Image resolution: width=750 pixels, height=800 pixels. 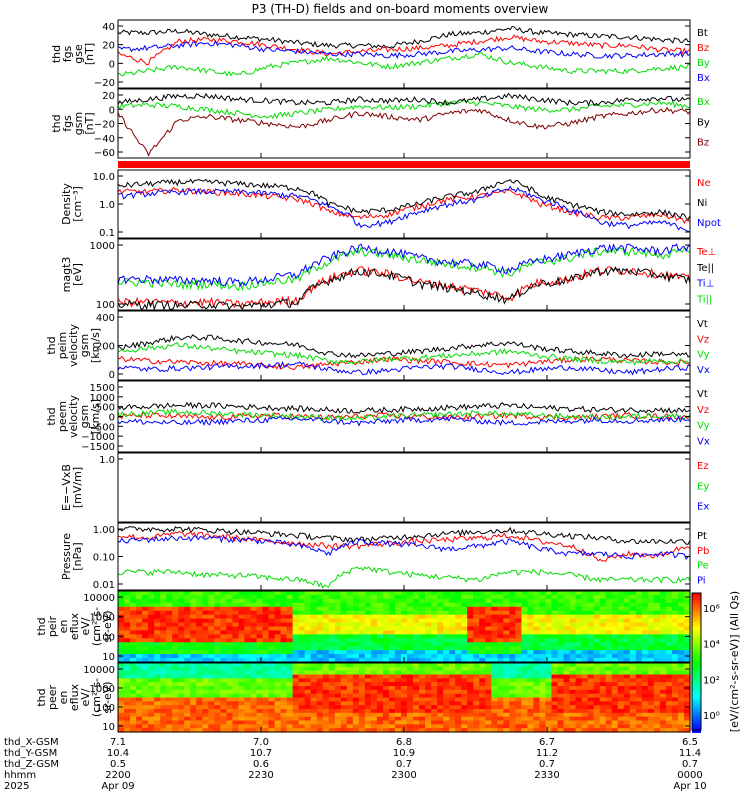 What do you see at coordinates (704, 183) in the screenshot?
I see `legend-entry: Ne` at bounding box center [704, 183].